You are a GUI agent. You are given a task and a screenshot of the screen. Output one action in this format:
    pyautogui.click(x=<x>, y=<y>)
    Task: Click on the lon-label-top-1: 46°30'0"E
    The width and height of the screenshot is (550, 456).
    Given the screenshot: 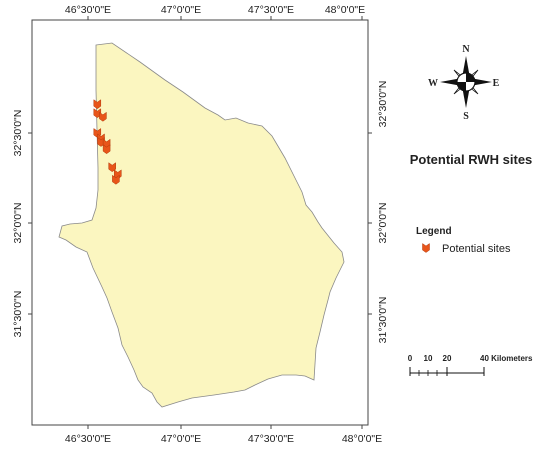 What is the action you would take?
    pyautogui.click(x=88, y=10)
    